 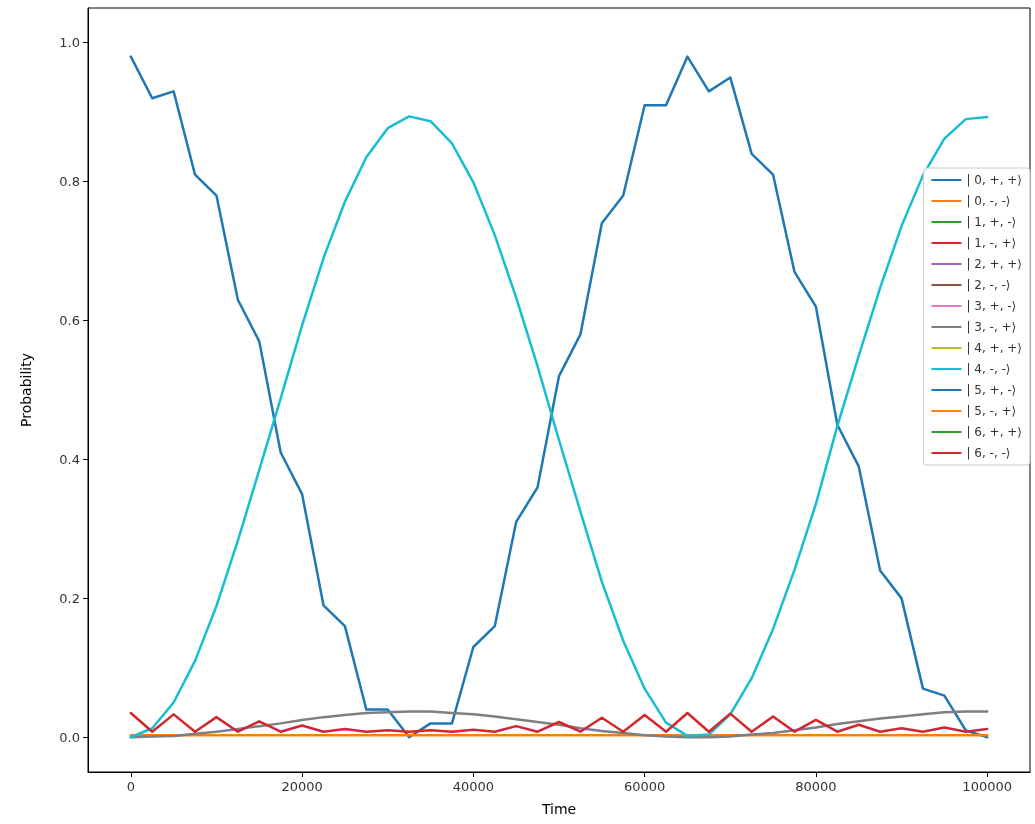 What do you see at coordinates (991, 411) in the screenshot?
I see `legend-label: | 5, -, +⟩` at bounding box center [991, 411].